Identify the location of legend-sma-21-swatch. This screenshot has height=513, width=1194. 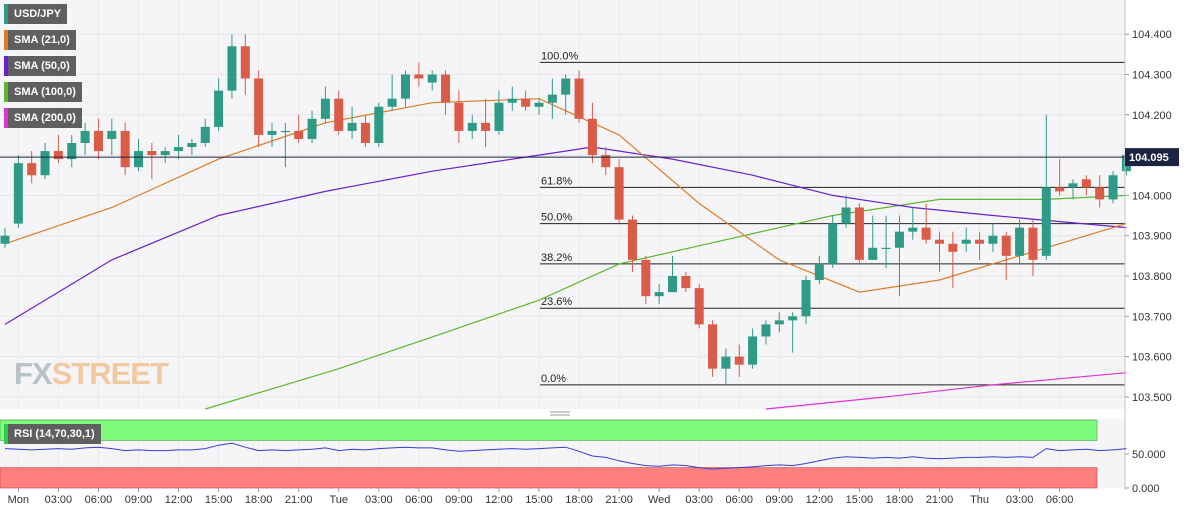
(6, 40).